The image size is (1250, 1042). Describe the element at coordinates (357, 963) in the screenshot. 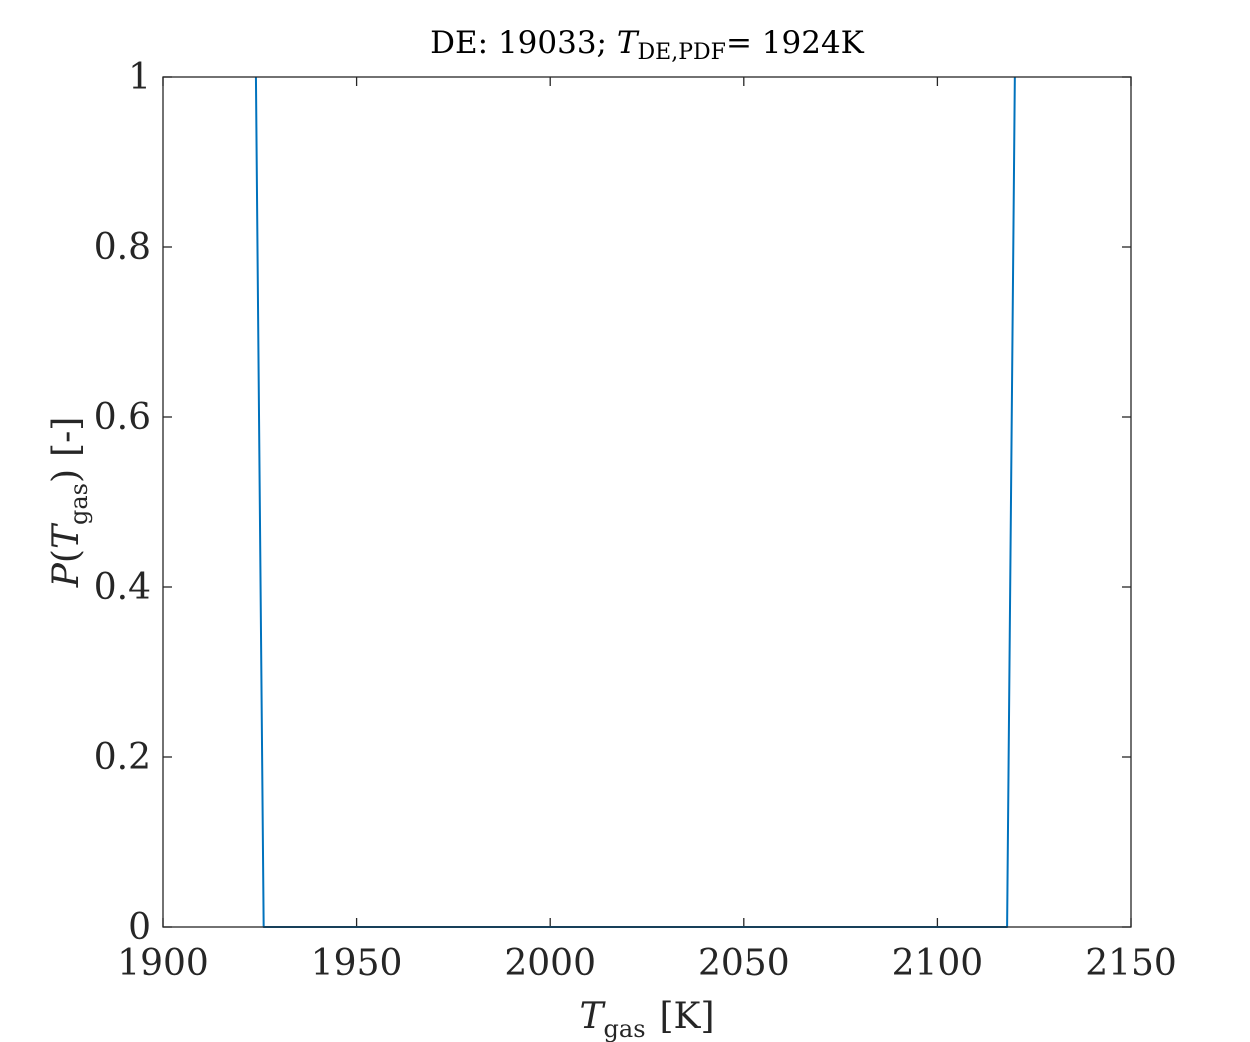

I see `x-tick-label: 1950` at that location.